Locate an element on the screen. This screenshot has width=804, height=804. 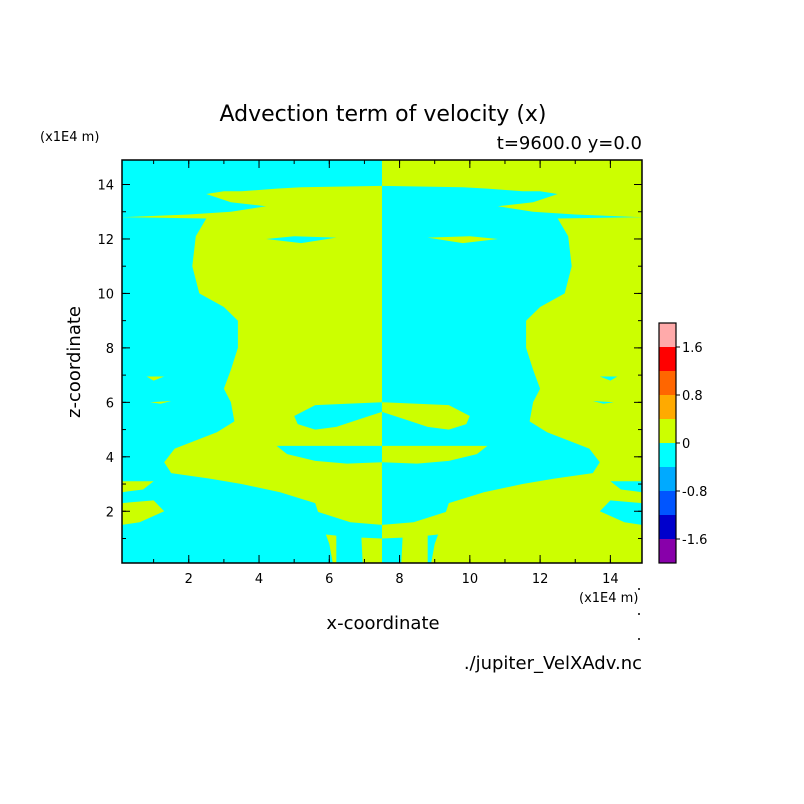
y-tick-label: 10 is located at coordinates (105, 294).